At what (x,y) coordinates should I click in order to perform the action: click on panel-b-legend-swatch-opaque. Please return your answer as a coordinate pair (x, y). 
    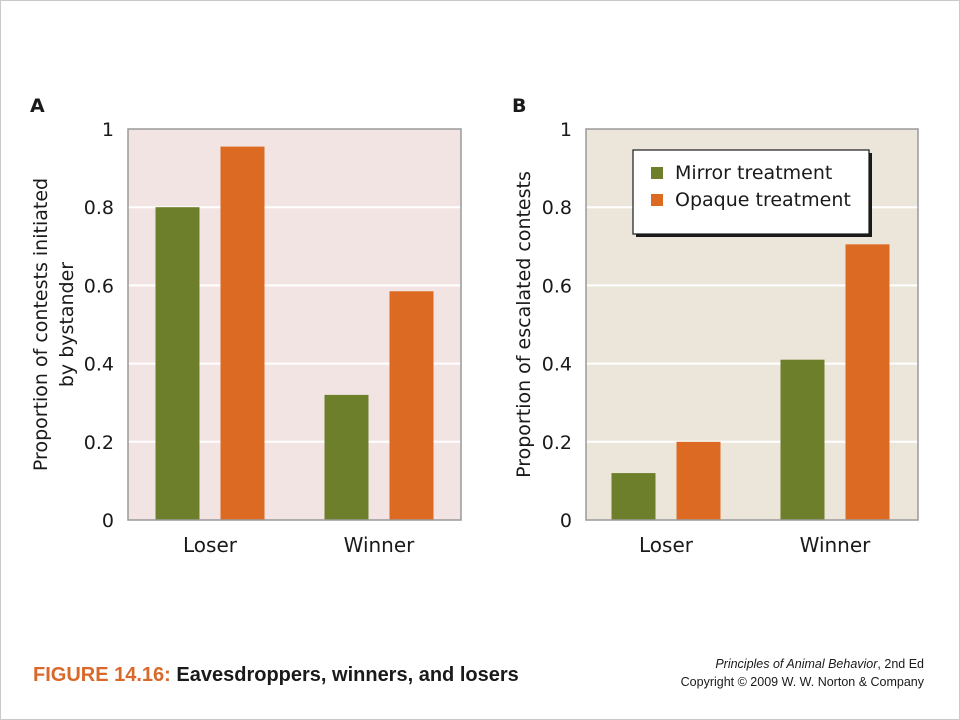
    Looking at the image, I should click on (657, 200).